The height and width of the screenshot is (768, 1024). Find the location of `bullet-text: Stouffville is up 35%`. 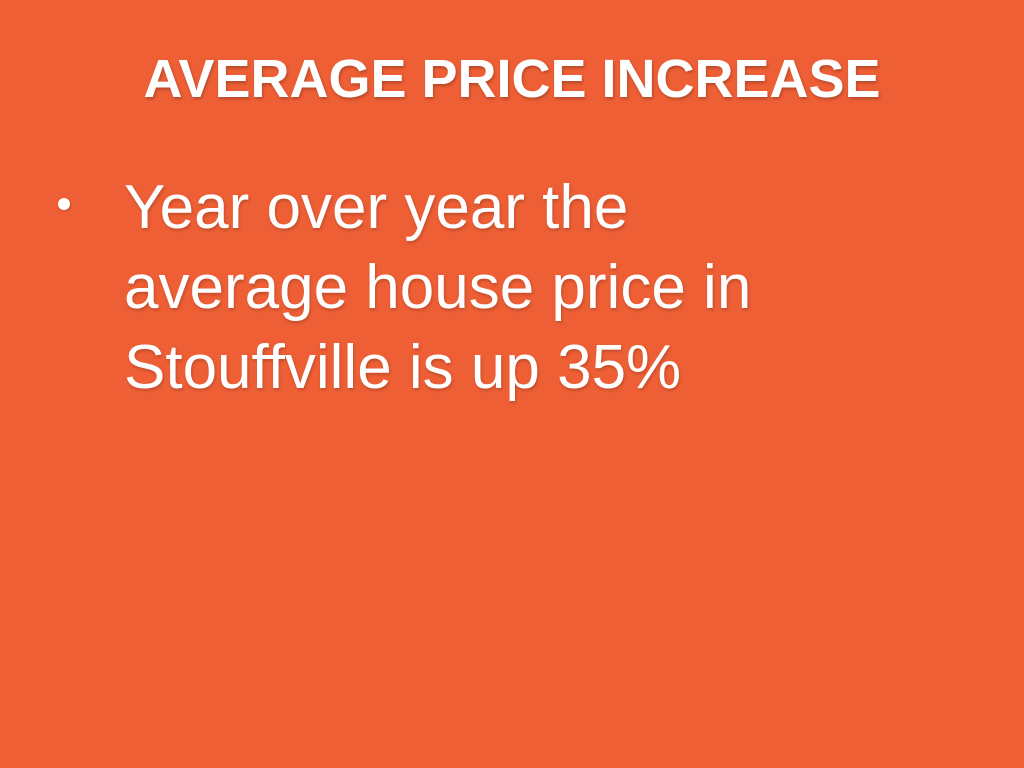

bullet-text: Stouffville is up 35% is located at coordinates (403, 367).